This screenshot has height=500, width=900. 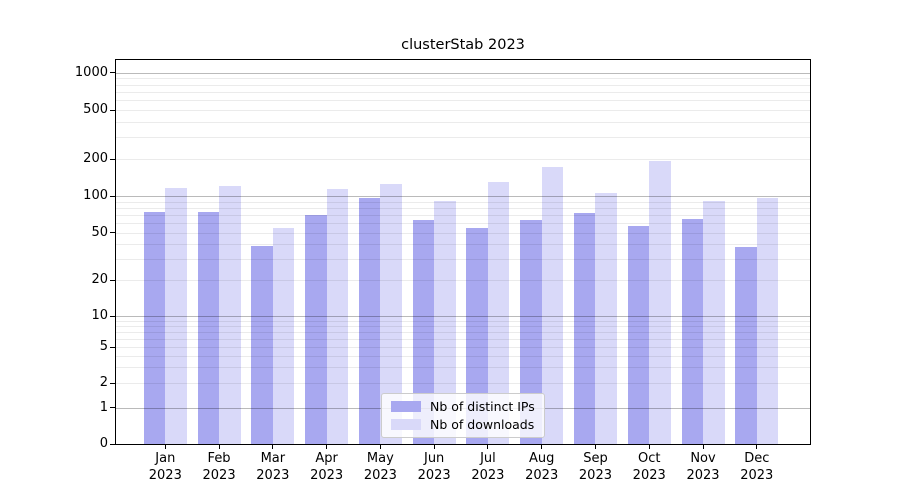 What do you see at coordinates (482, 424) in the screenshot?
I see `legend-label-downloads: Nb of downloads` at bounding box center [482, 424].